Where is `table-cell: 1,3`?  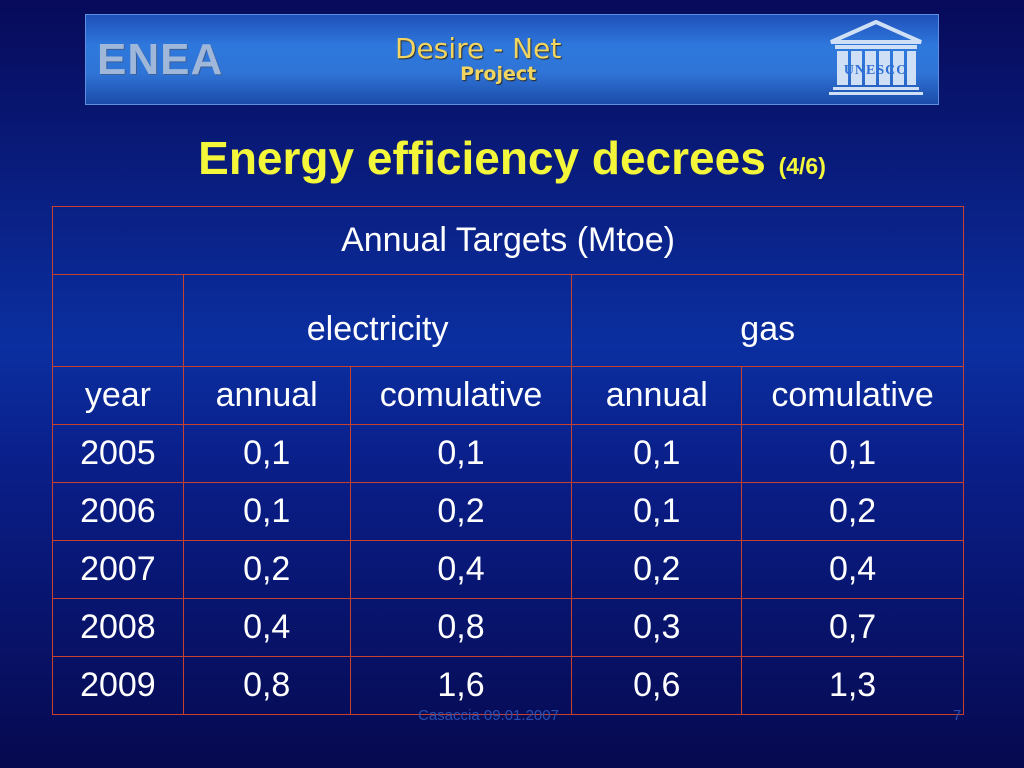
table-cell: 1,3 is located at coordinates (852, 685).